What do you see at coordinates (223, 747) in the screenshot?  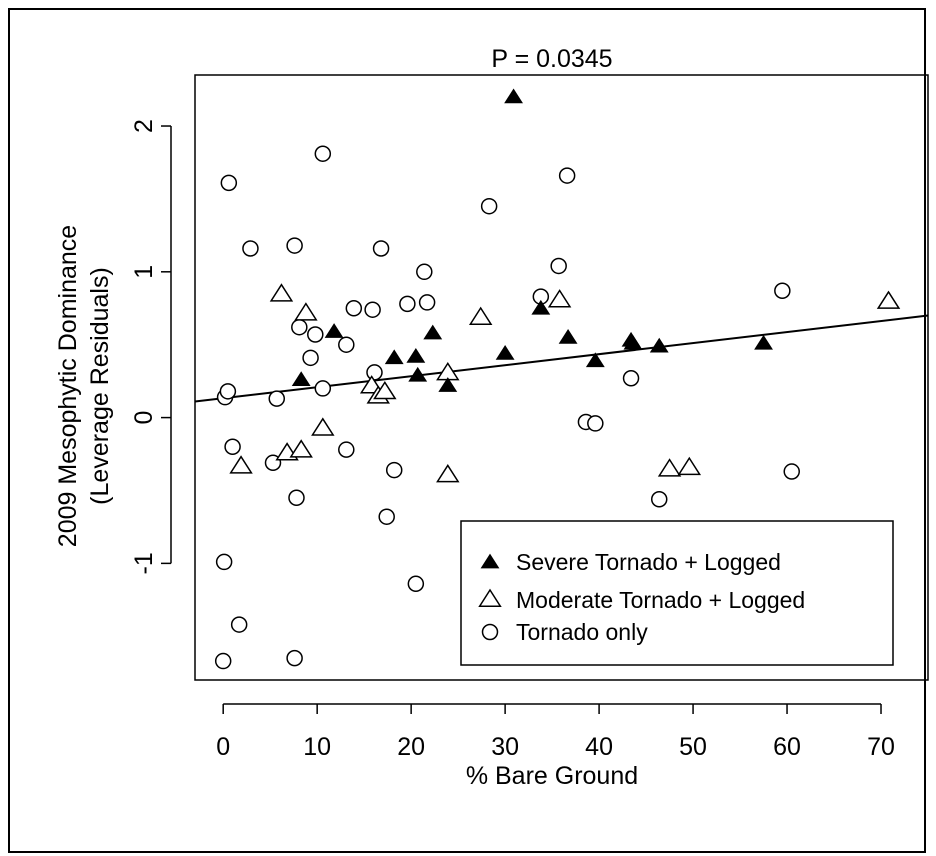 I see `x-tick-label: 0` at bounding box center [223, 747].